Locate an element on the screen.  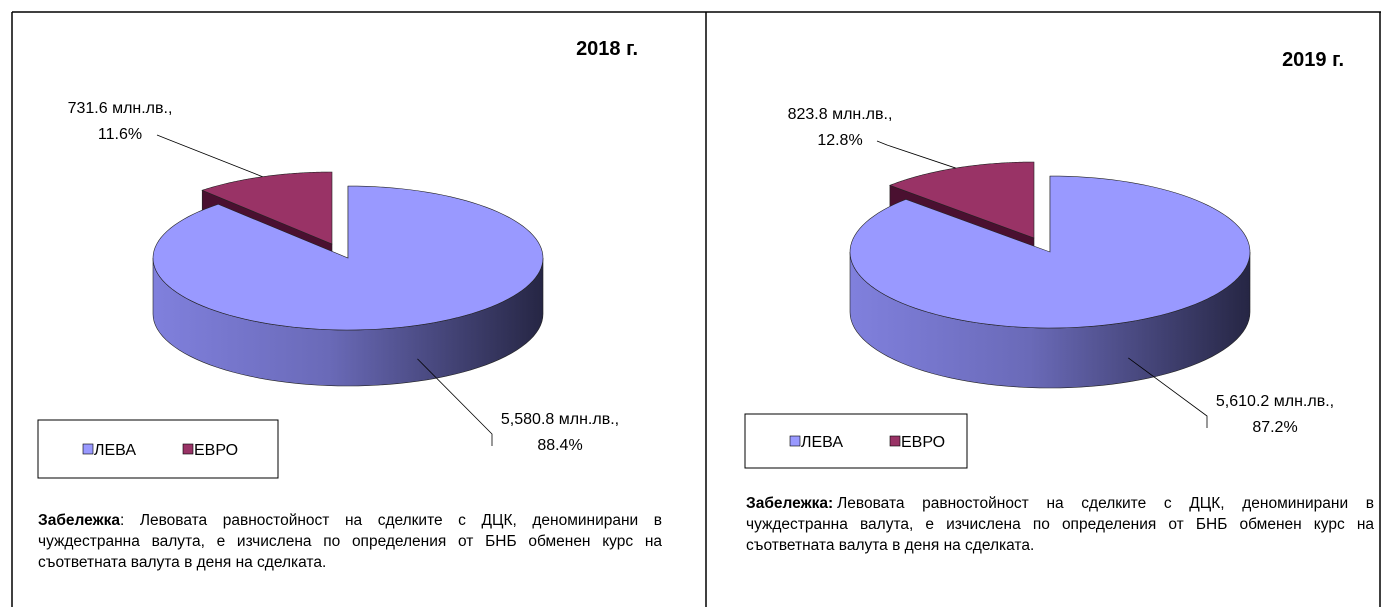
data-label: 5,580.8 млн.лв., is located at coordinates (560, 419).